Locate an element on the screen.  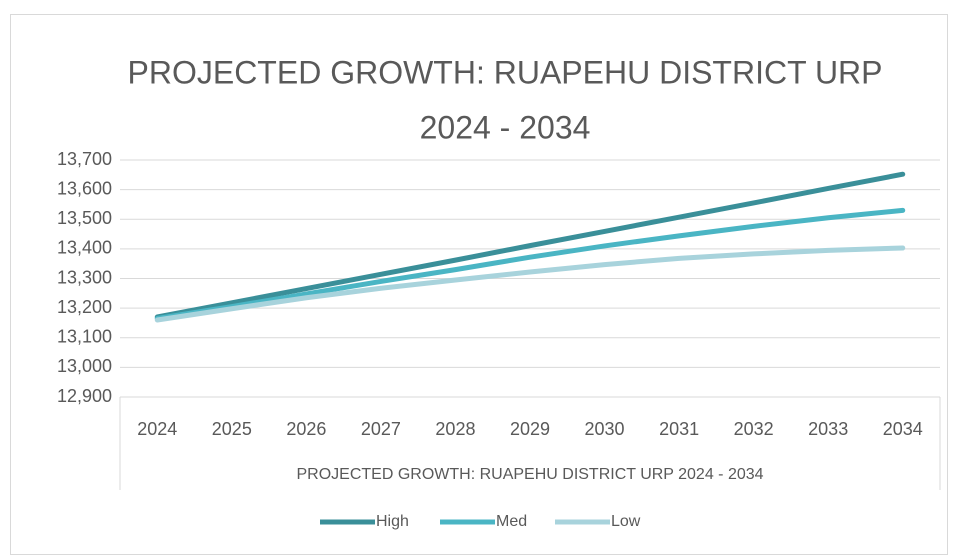
x-tick-label: 2034 is located at coordinates (903, 429).